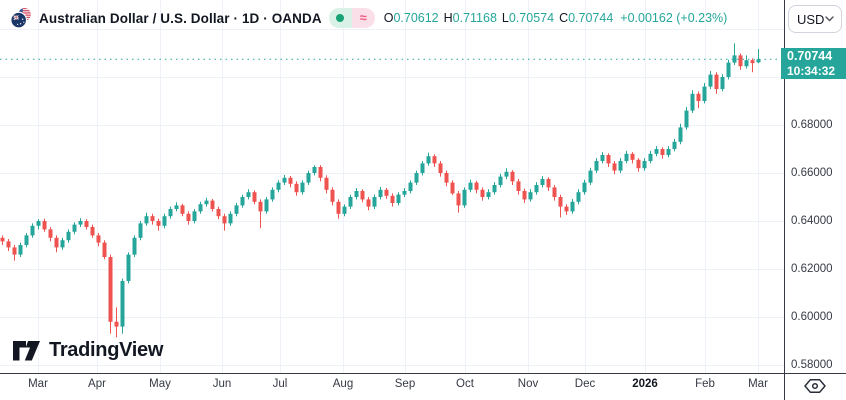 The image size is (846, 400). What do you see at coordinates (423, 373) in the screenshot?
I see `time-axis-border` at bounding box center [423, 373].